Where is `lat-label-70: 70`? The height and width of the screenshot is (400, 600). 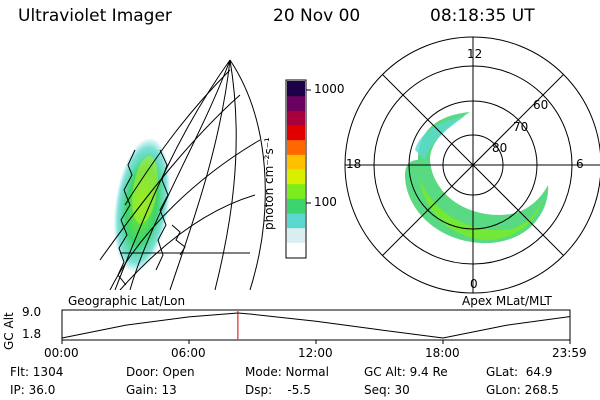
lat-label-70: 70 is located at coordinates (521, 127).